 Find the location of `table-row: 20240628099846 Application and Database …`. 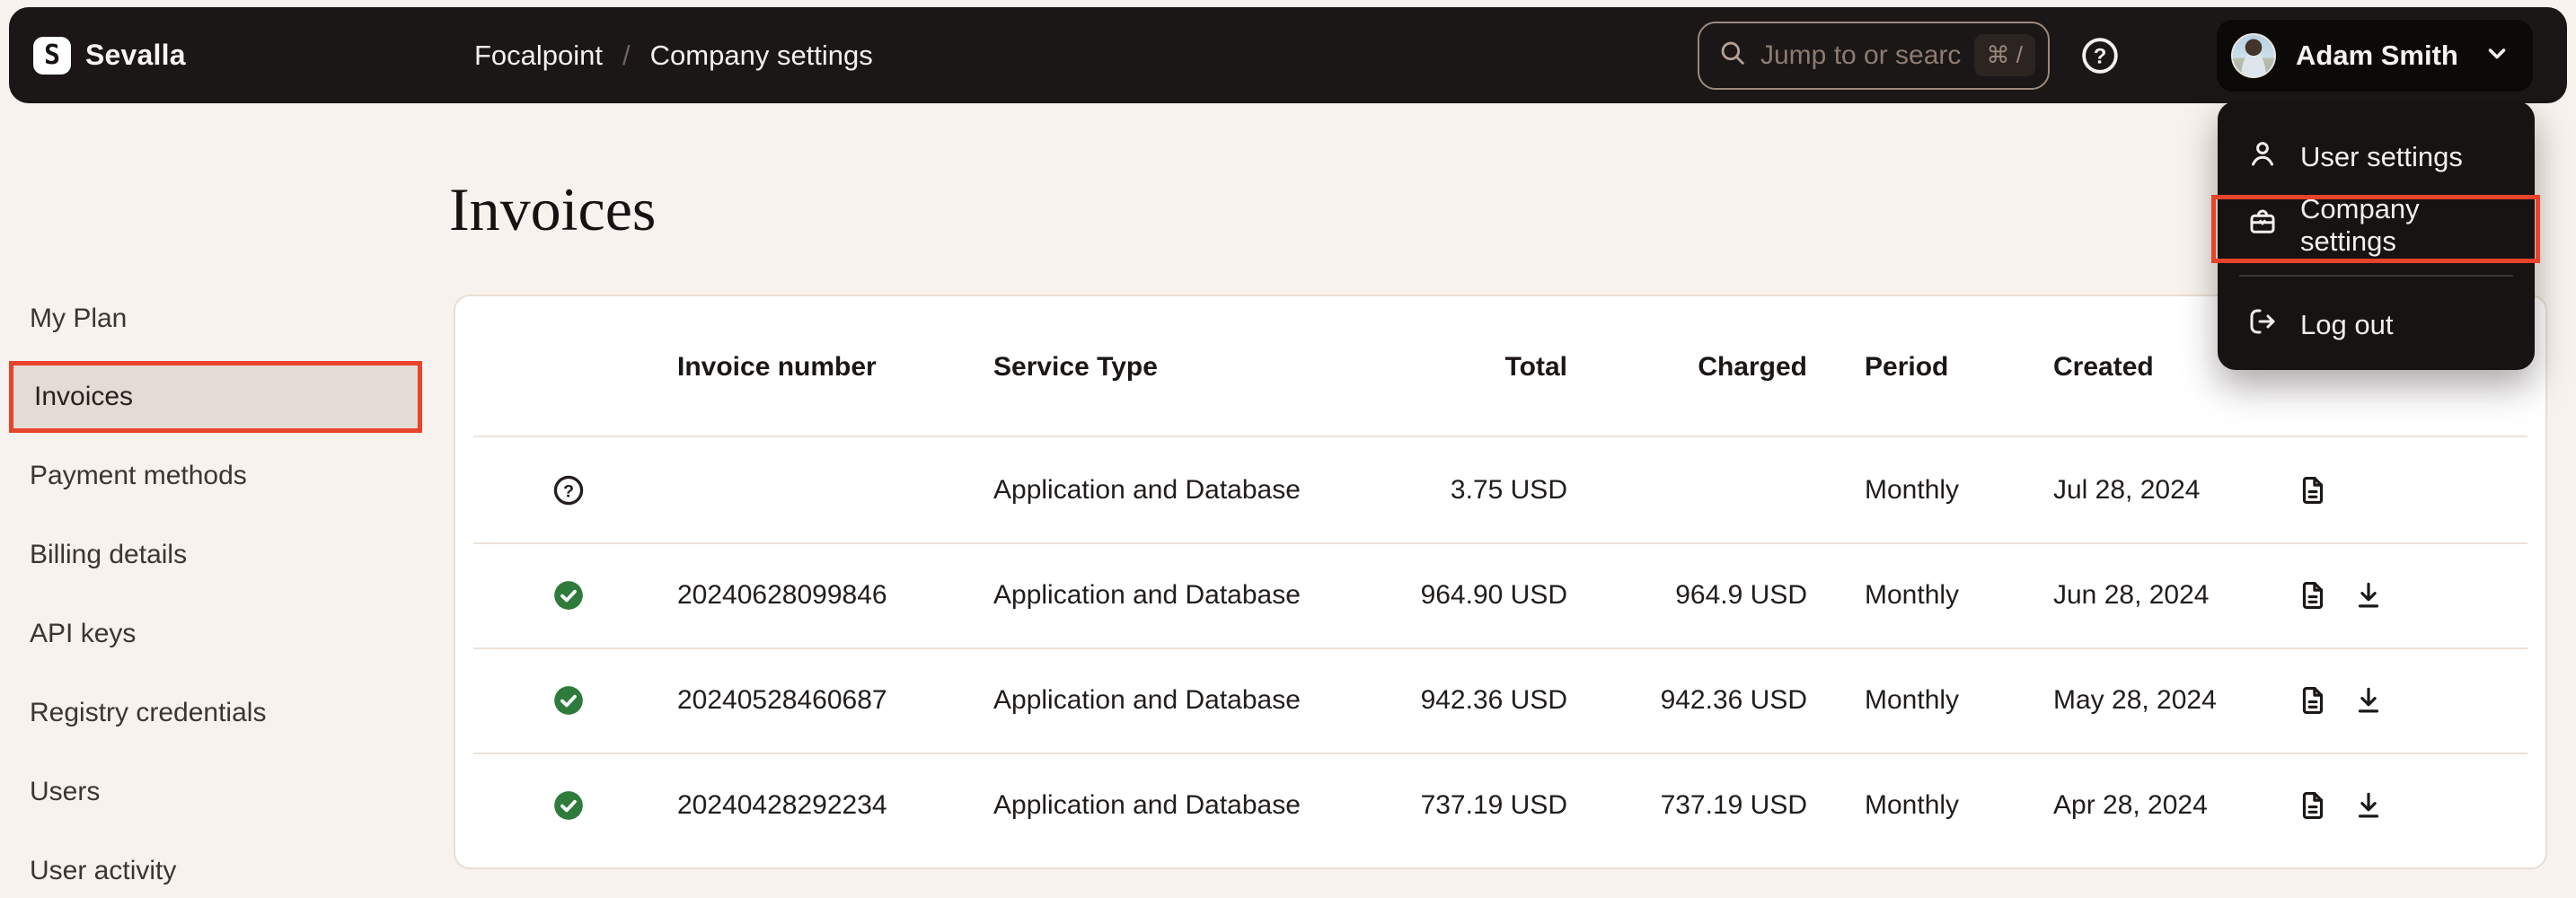

table-row: 20240628099846 Application and Database … is located at coordinates (1500, 594).